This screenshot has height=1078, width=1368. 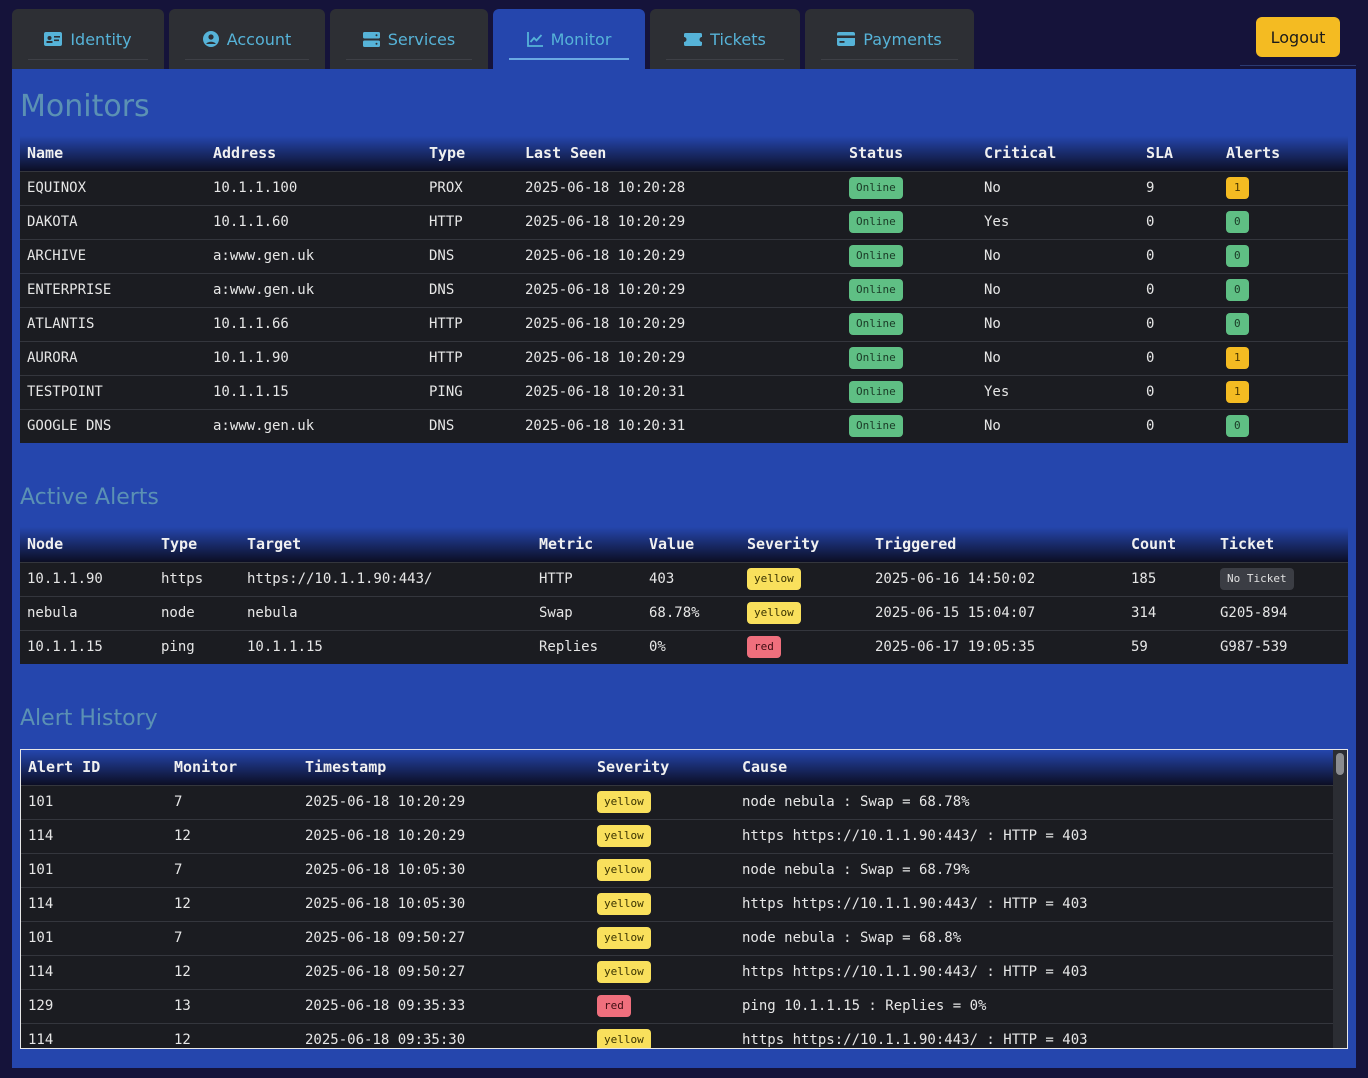 I want to click on col-header: Address, so click(x=245, y=153).